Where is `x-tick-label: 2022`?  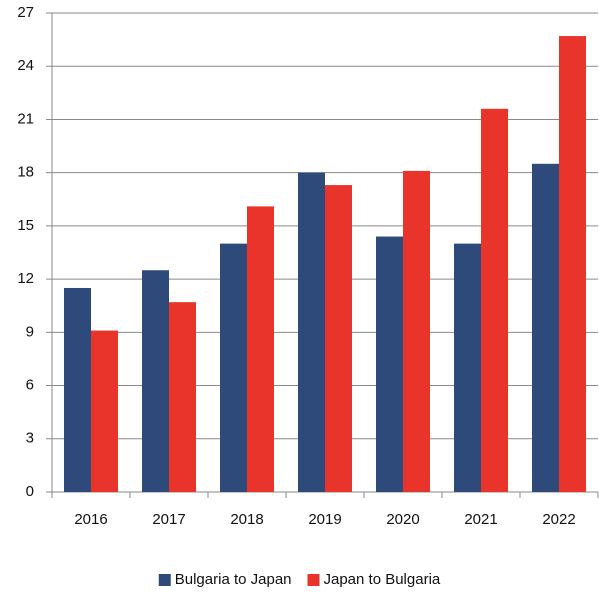 x-tick-label: 2022 is located at coordinates (558, 519).